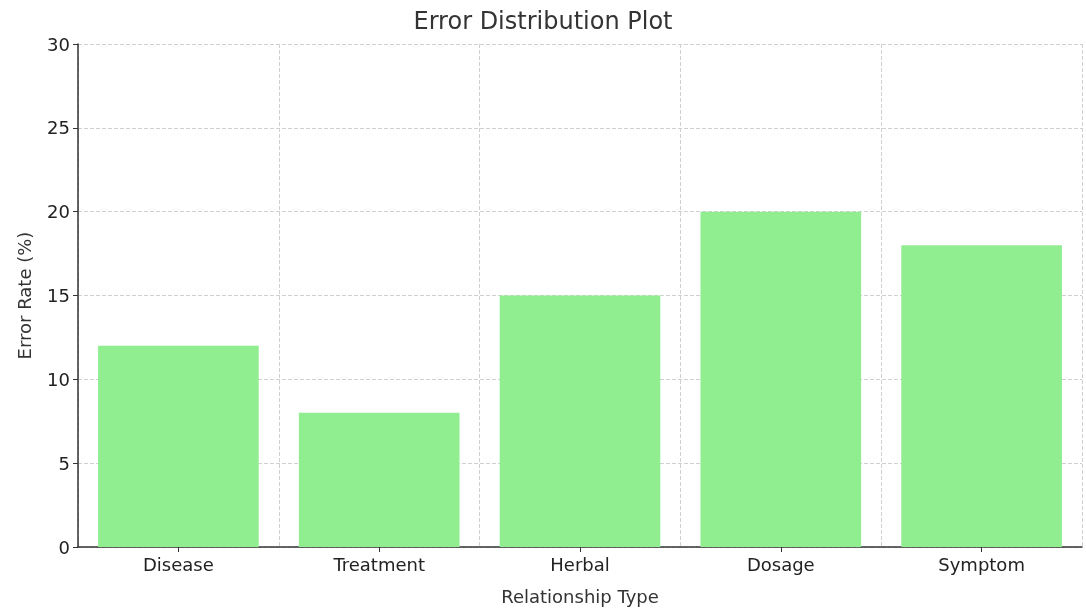 The height and width of the screenshot is (610, 1086). What do you see at coordinates (58, 128) in the screenshot?
I see `y-tick-label: 25` at bounding box center [58, 128].